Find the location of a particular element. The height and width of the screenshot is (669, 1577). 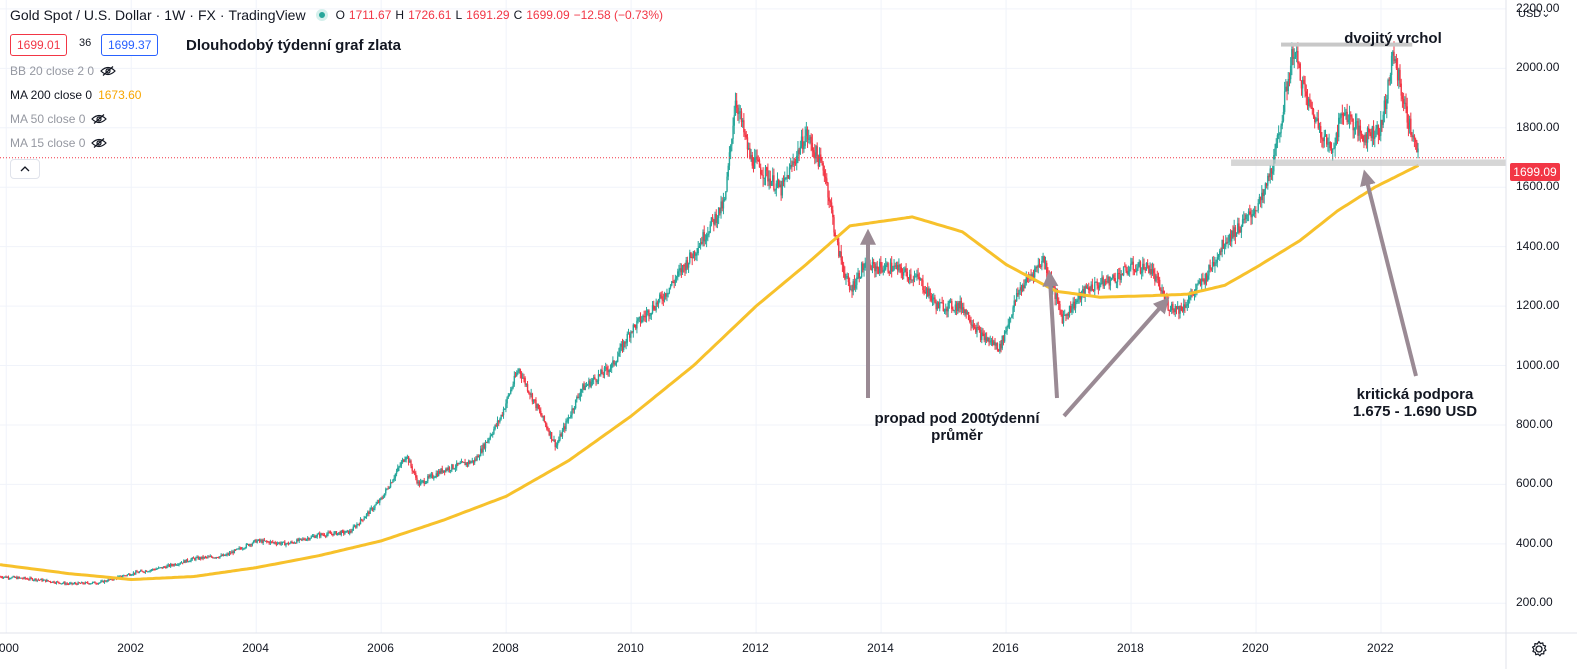

last-price-tag: 1699.09 is located at coordinates (1535, 172).